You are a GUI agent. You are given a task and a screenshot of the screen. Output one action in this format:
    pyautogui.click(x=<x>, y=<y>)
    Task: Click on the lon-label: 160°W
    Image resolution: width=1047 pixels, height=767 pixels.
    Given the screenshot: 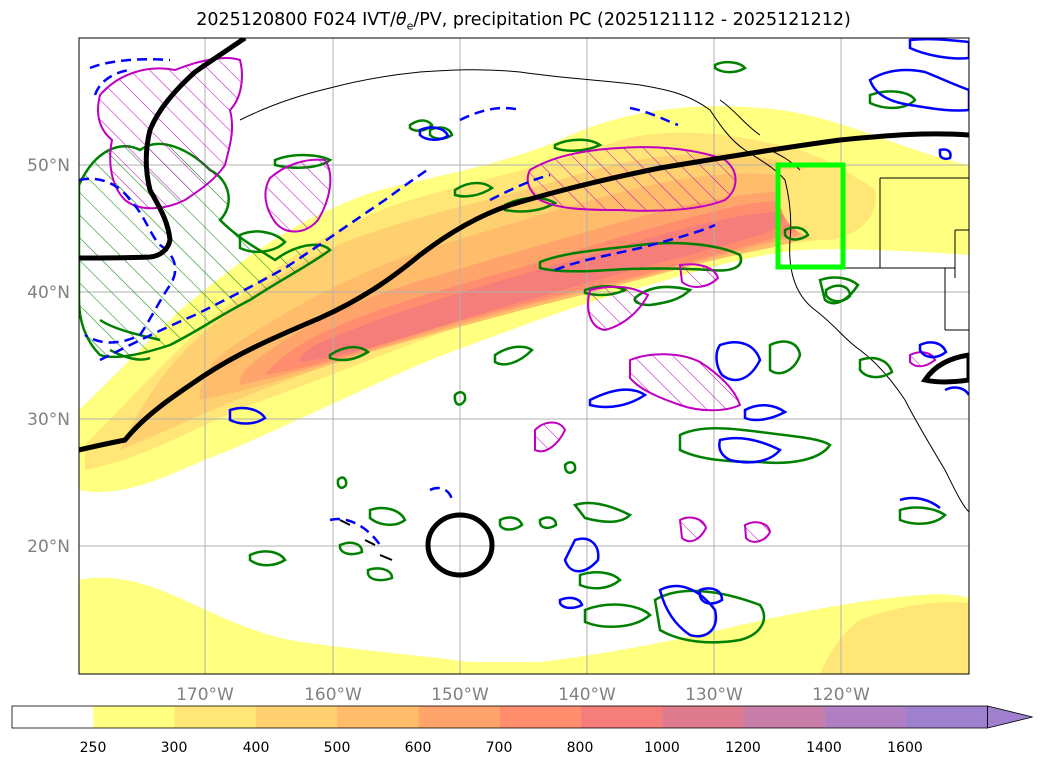 What is the action you would take?
    pyautogui.click(x=333, y=695)
    